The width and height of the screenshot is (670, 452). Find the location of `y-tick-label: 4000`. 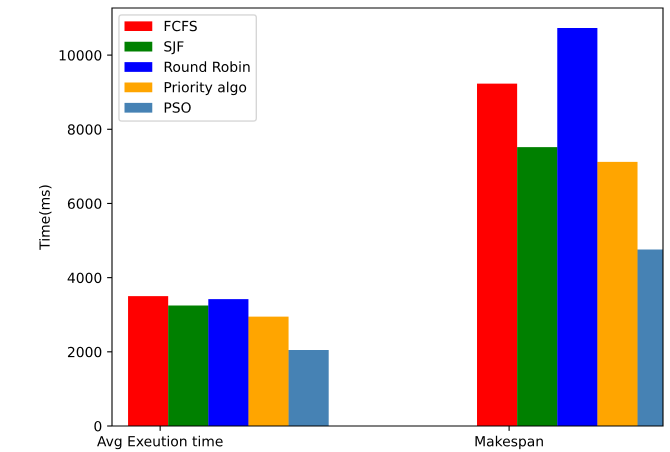

y-tick-label: 4000 is located at coordinates (85, 278).